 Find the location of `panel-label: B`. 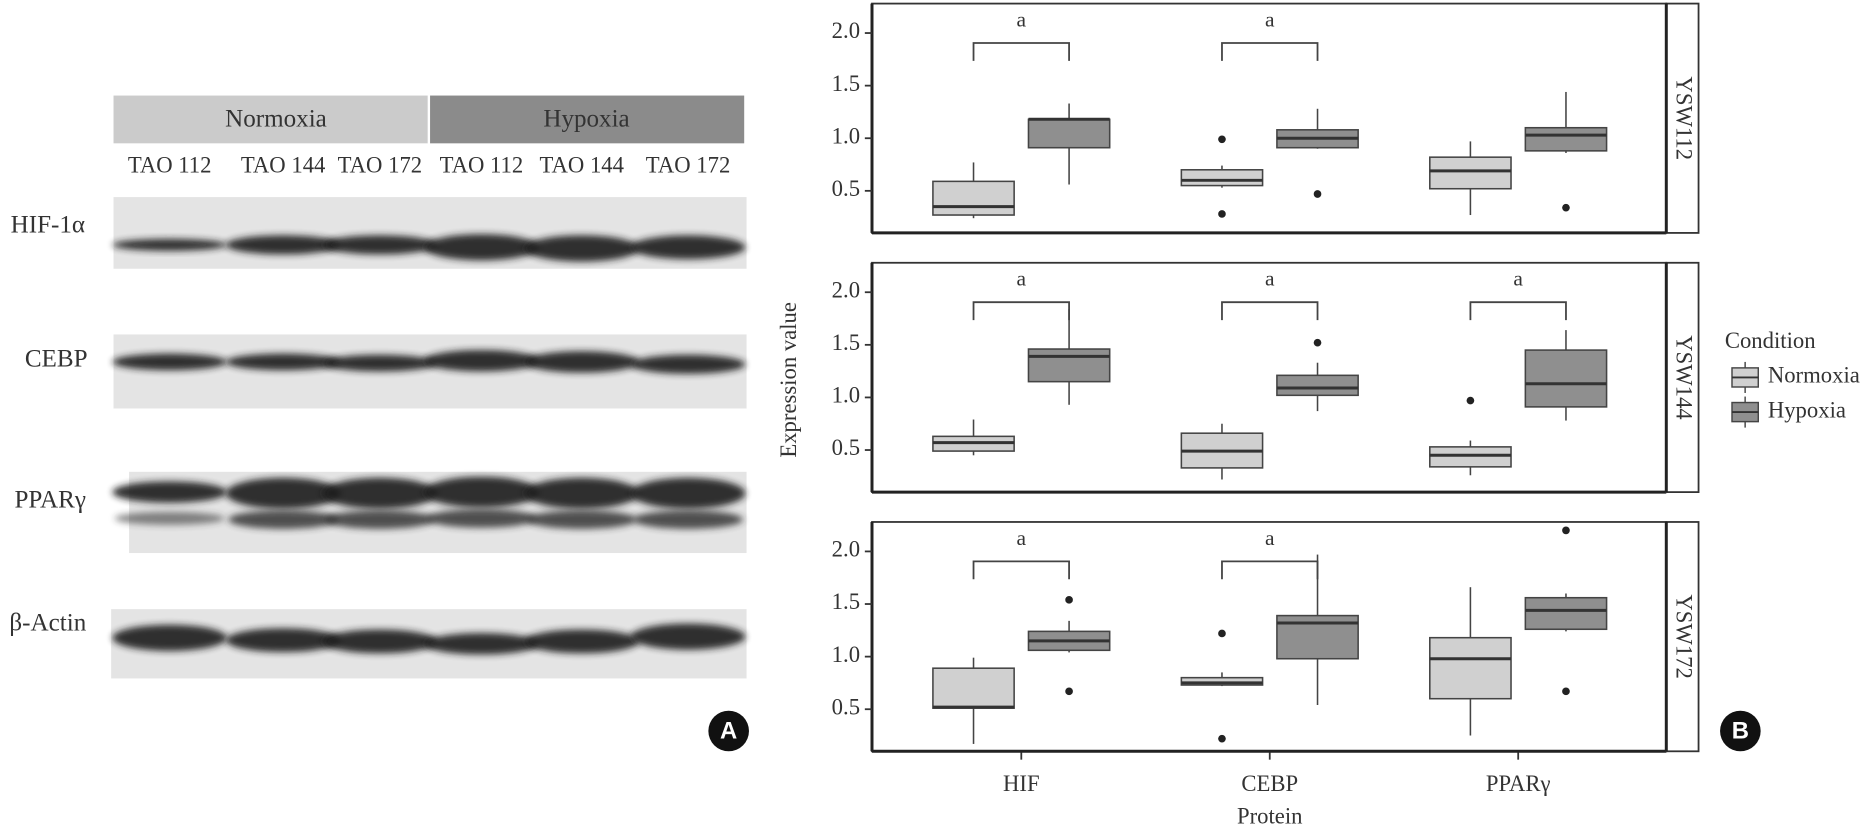

panel-label: B is located at coordinates (1740, 731).